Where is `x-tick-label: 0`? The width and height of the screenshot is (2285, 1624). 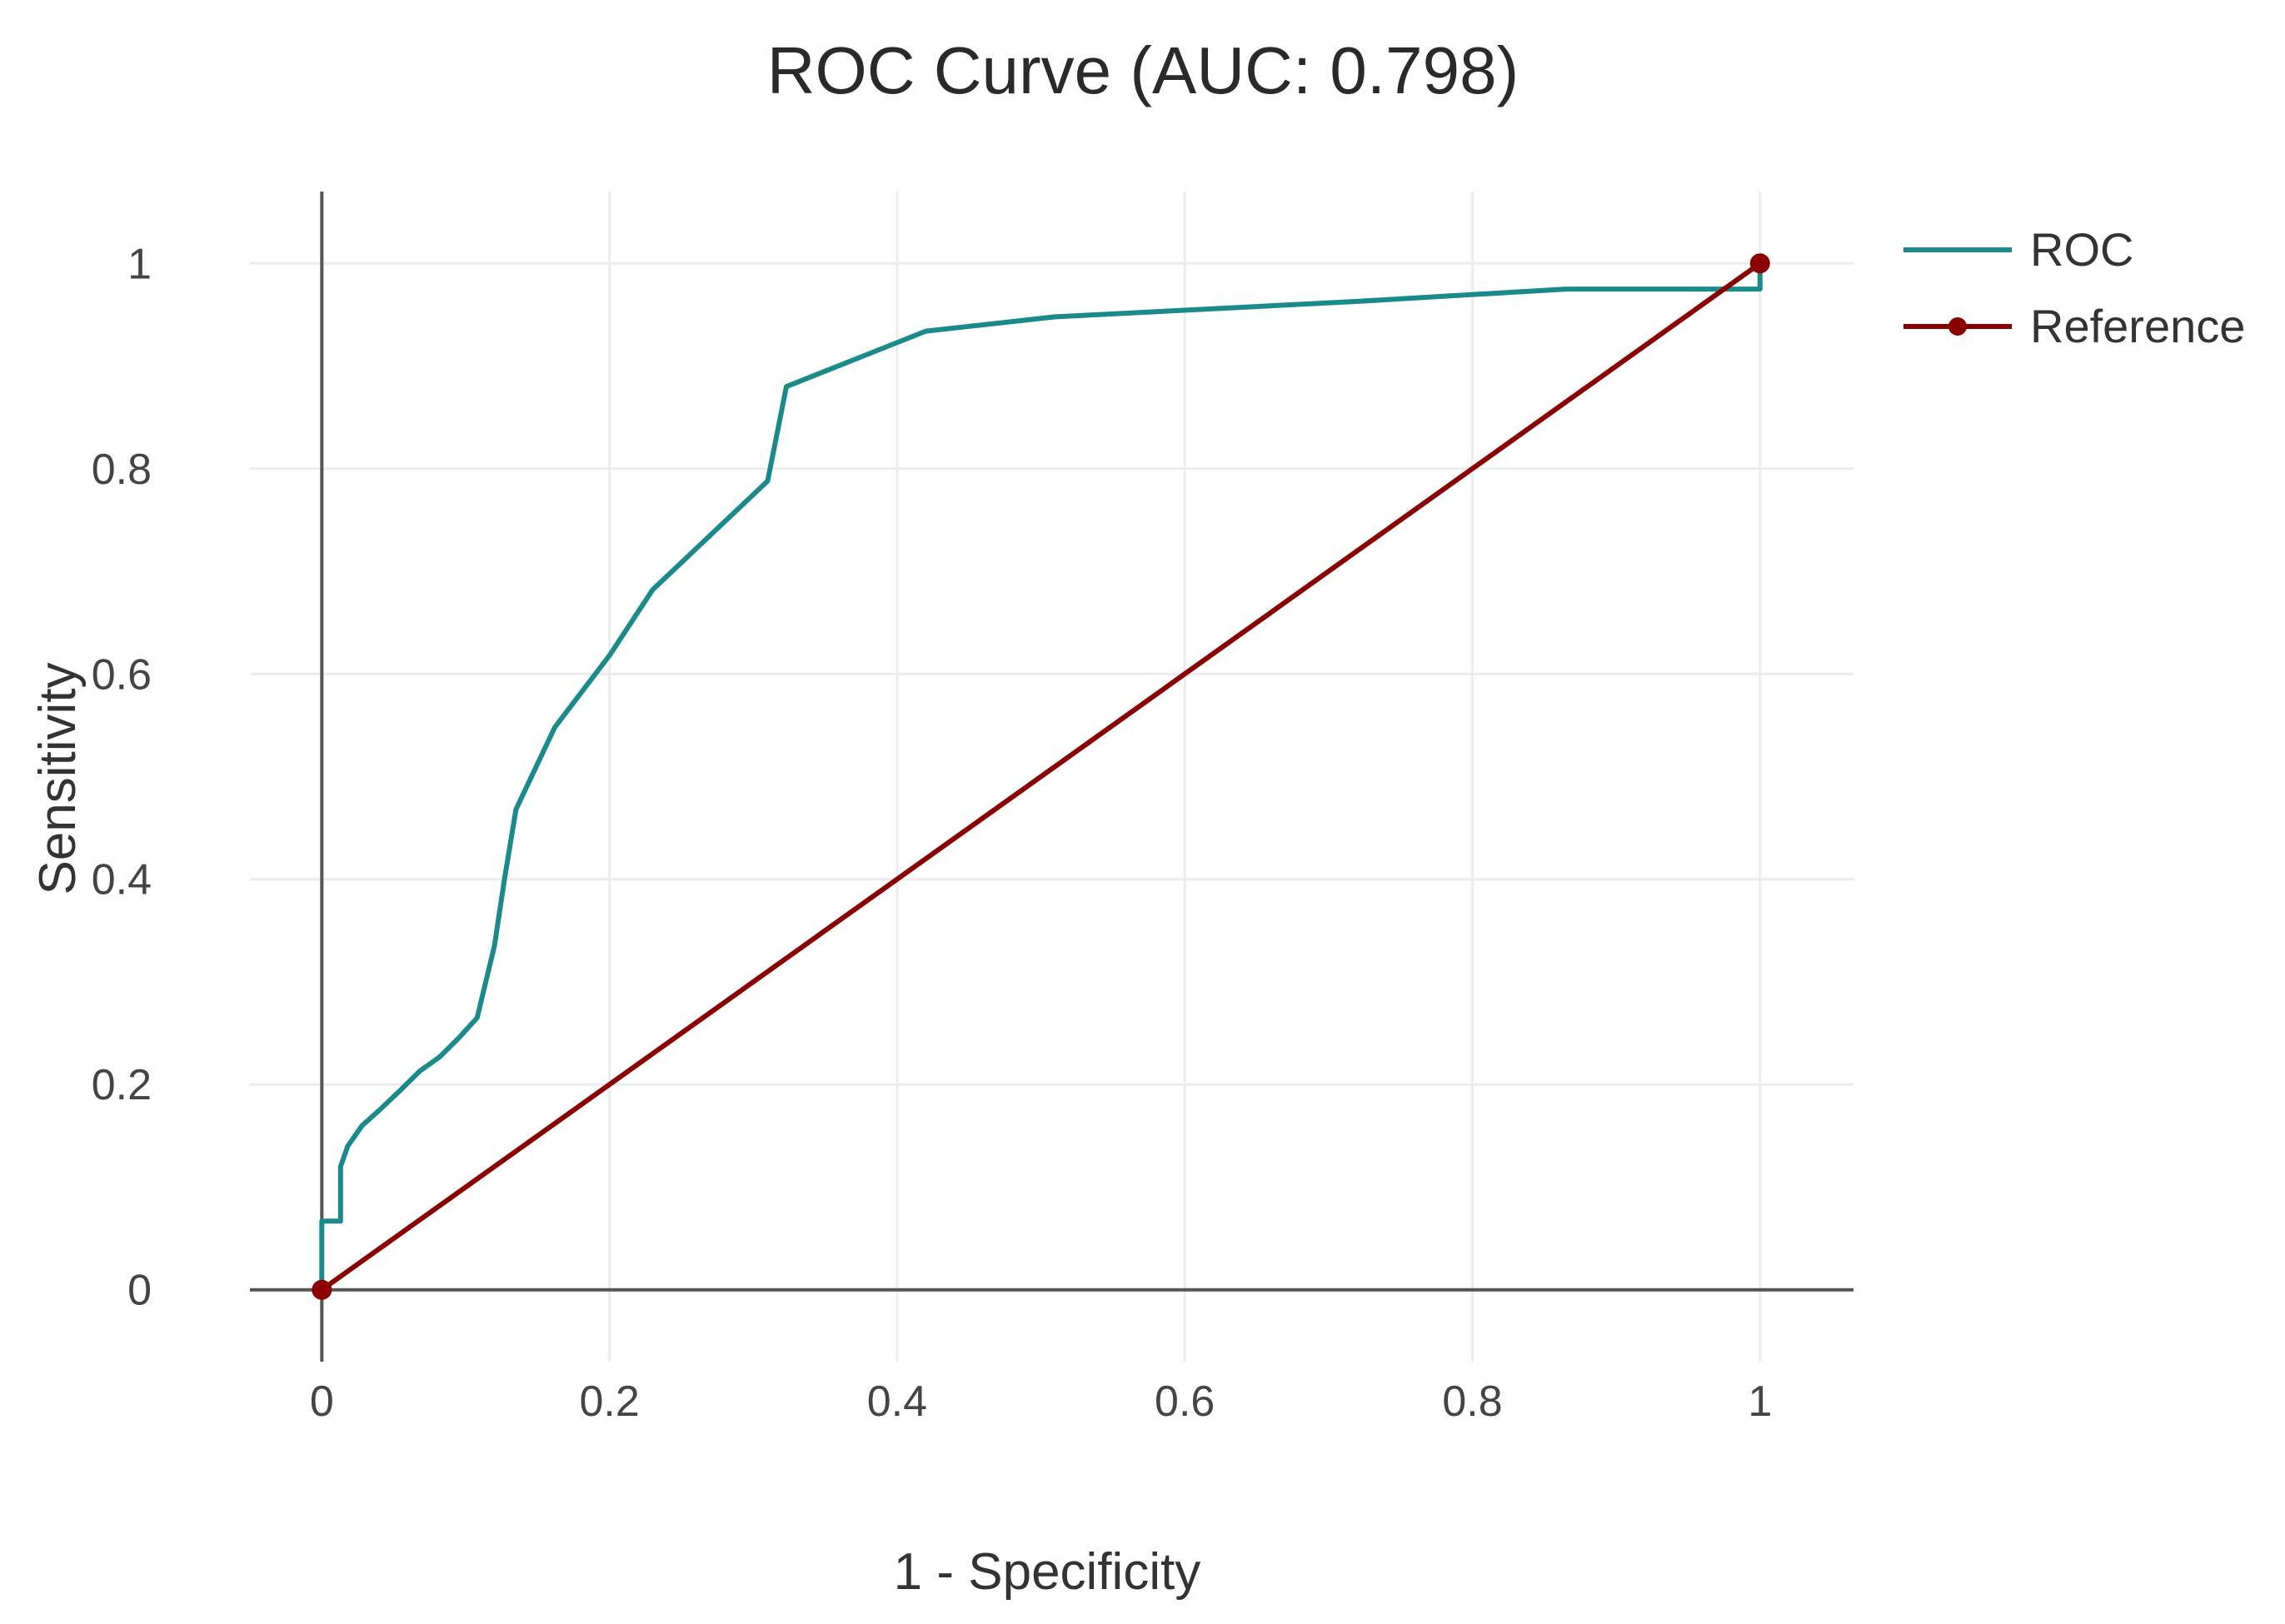 x-tick-label: 0 is located at coordinates (322, 1401).